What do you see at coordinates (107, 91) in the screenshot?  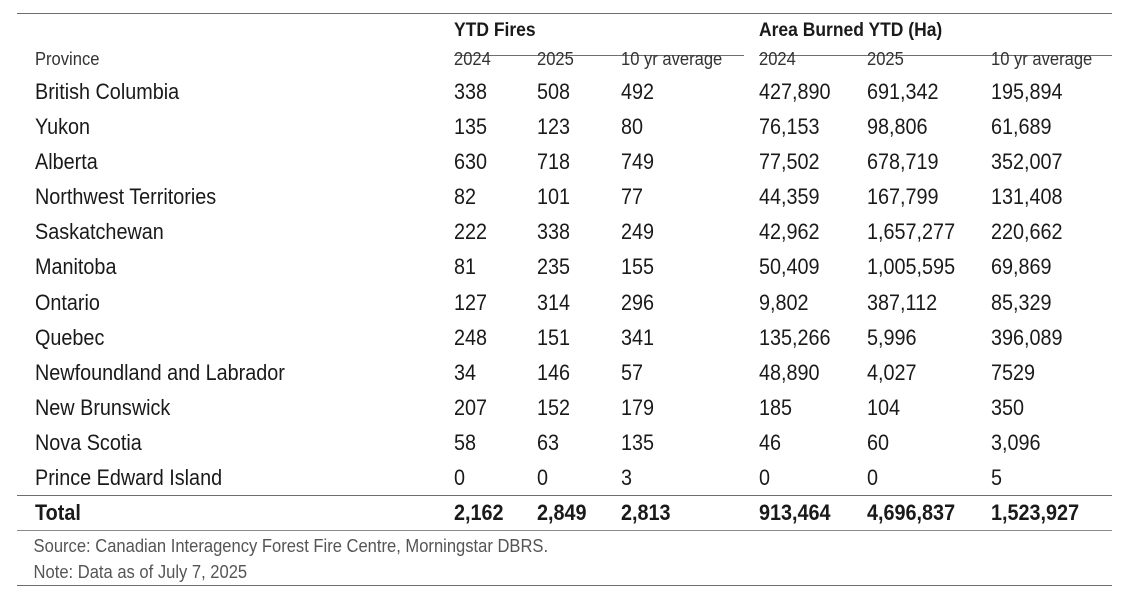 I see `province-name: British Columbia` at bounding box center [107, 91].